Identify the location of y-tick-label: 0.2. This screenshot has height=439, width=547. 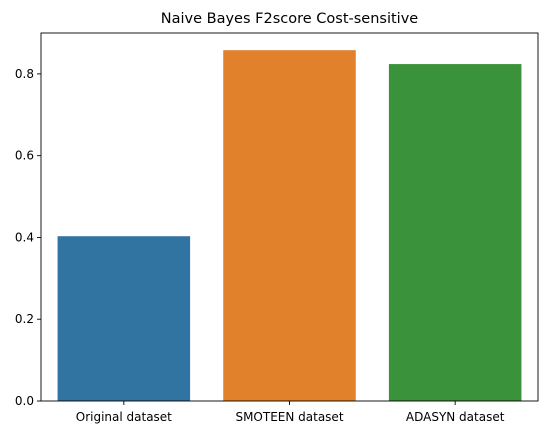
(24, 319).